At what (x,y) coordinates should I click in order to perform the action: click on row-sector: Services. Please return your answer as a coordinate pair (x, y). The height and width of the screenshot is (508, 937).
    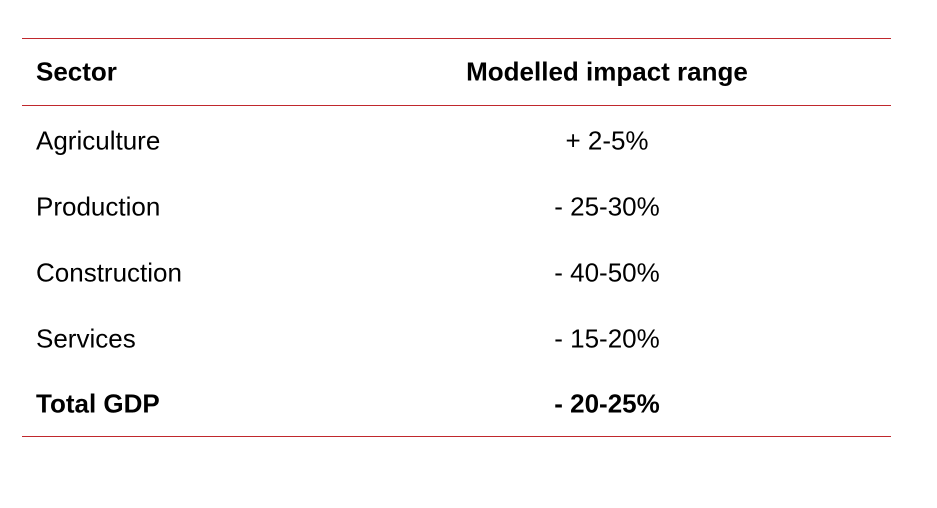
    Looking at the image, I should click on (86, 338).